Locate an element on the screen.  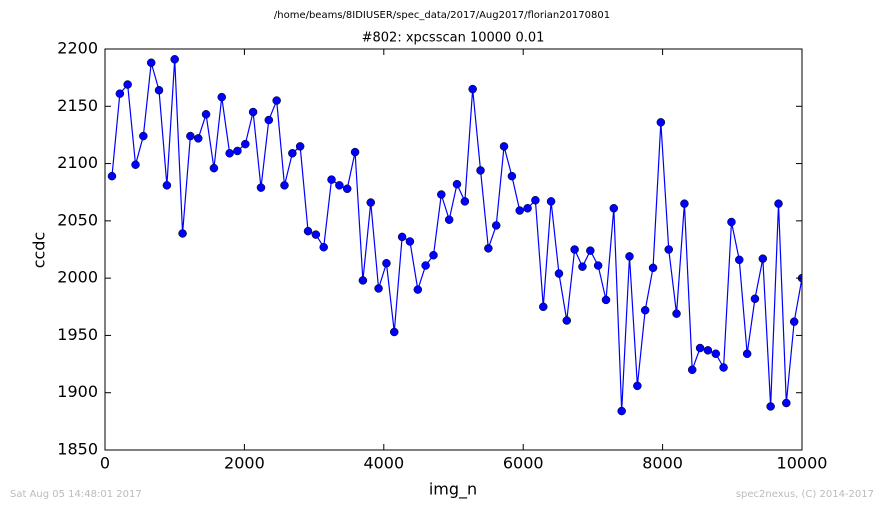
x-tick-label: 8000 is located at coordinates (662, 463).